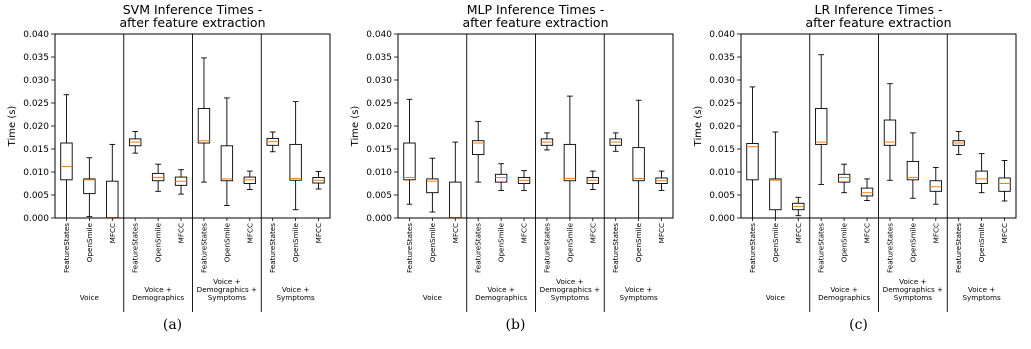 The width and height of the screenshot is (1031, 349). What do you see at coordinates (536, 9) in the screenshot?
I see `chart-title: MLP Inference Times -` at bounding box center [536, 9].